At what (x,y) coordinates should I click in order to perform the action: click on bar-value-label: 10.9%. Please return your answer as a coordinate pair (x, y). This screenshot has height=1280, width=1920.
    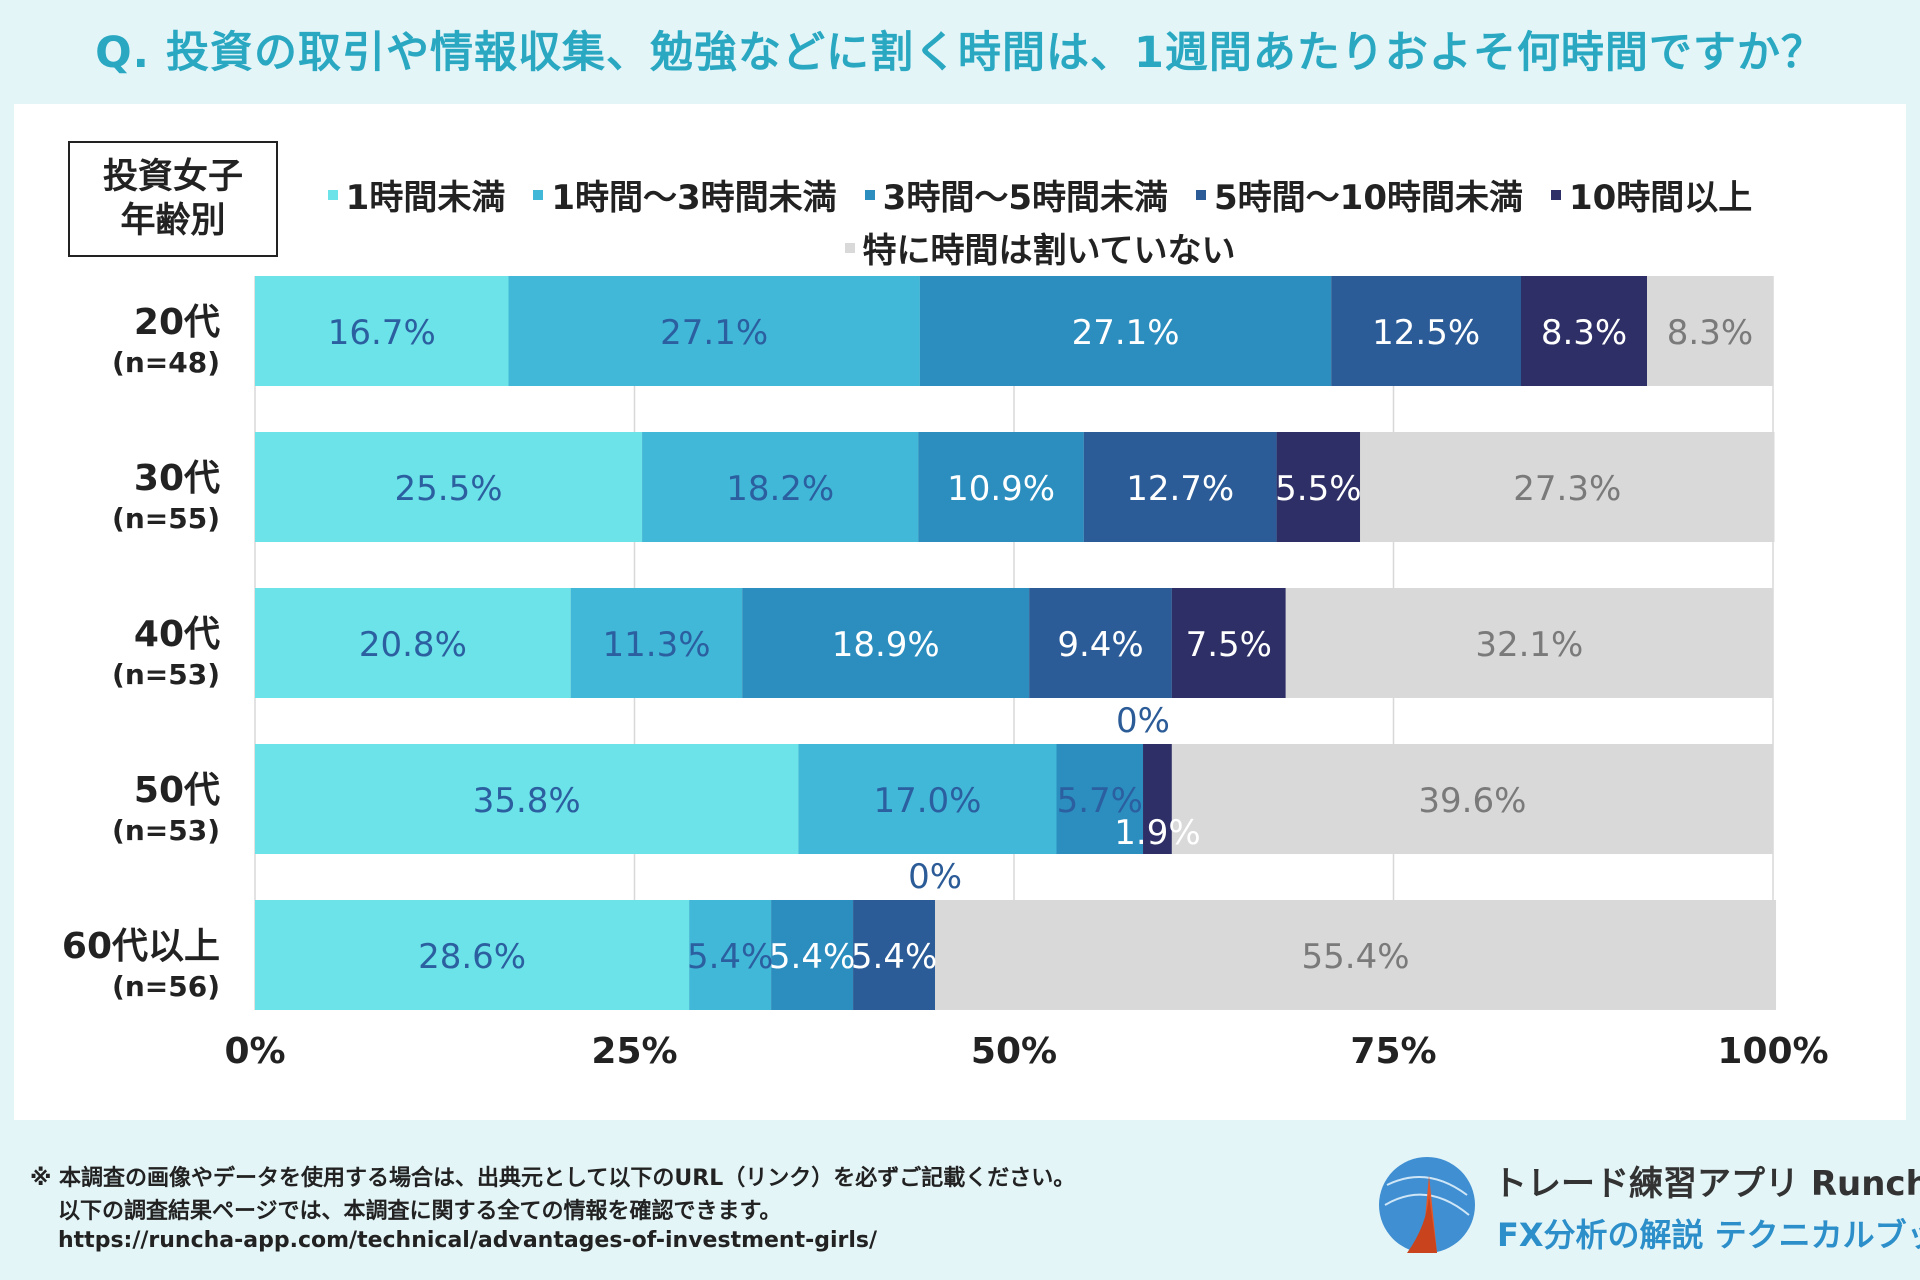
    Looking at the image, I should click on (1001, 489).